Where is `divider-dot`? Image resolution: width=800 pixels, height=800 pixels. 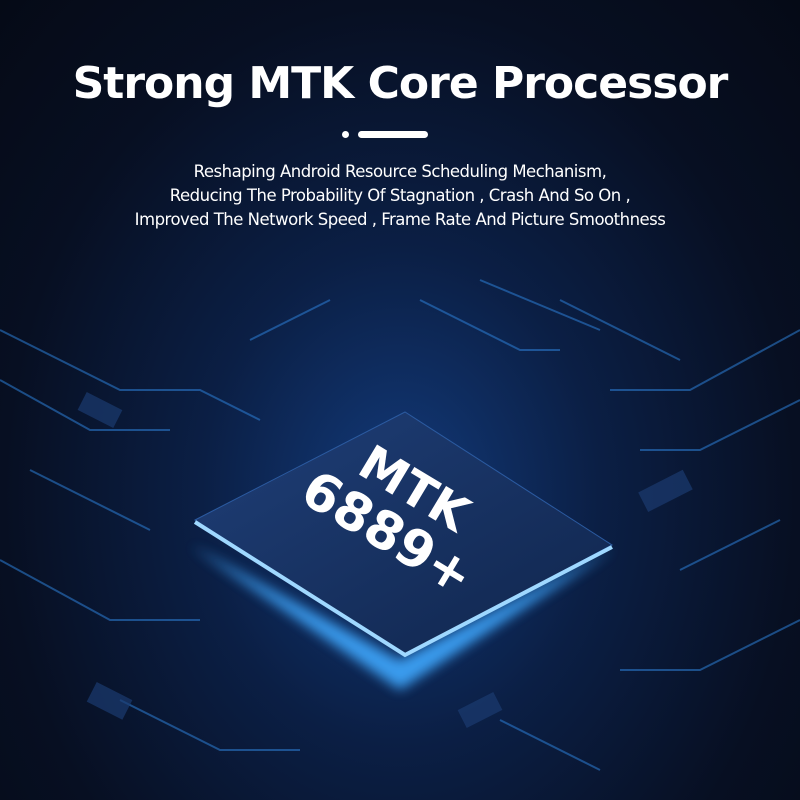
divider-dot is located at coordinates (345, 134).